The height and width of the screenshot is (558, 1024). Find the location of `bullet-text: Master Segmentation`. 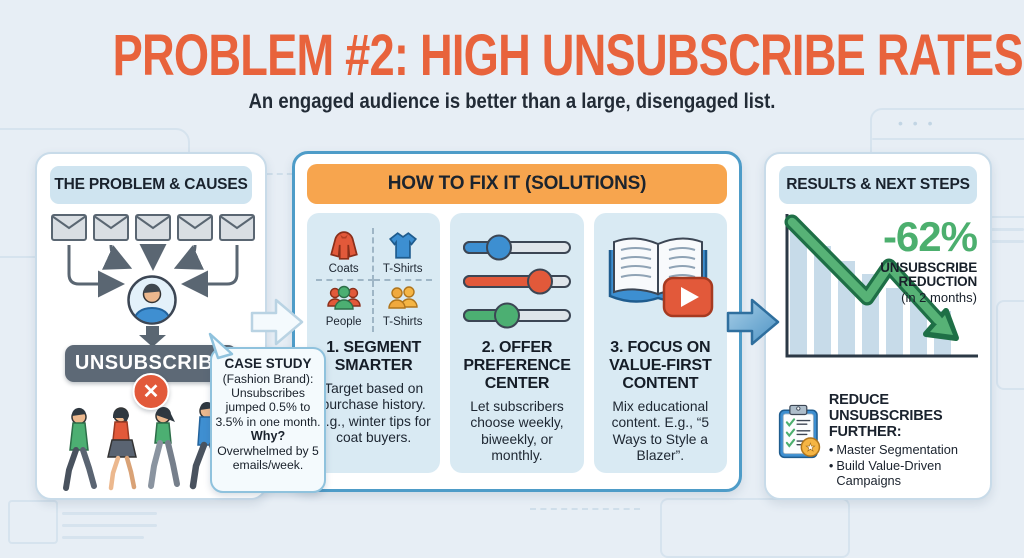

bullet-text: Master Segmentation is located at coordinates (897, 449).